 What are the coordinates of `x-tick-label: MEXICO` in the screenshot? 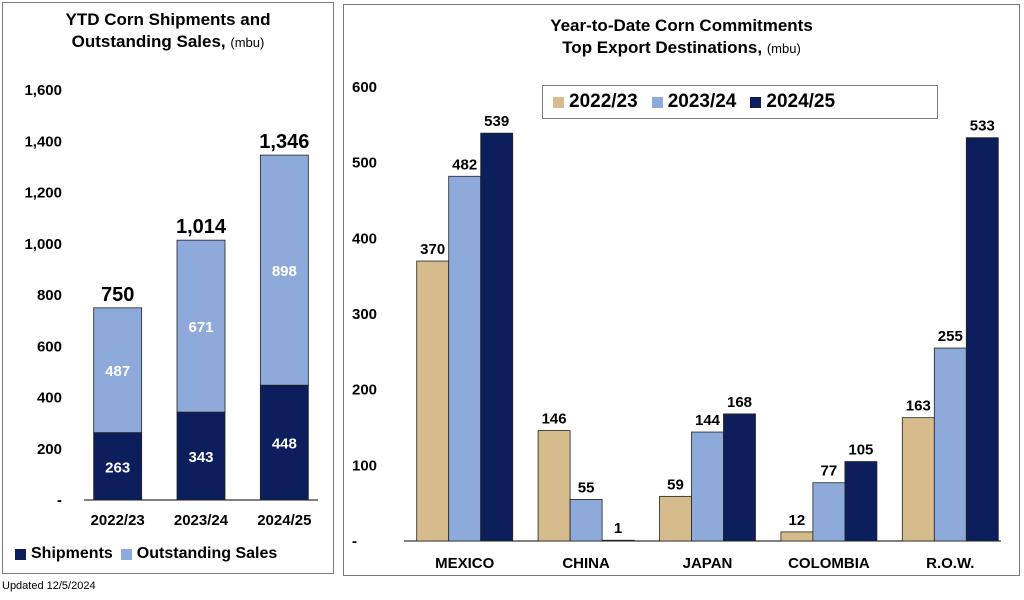 It's located at (465, 563).